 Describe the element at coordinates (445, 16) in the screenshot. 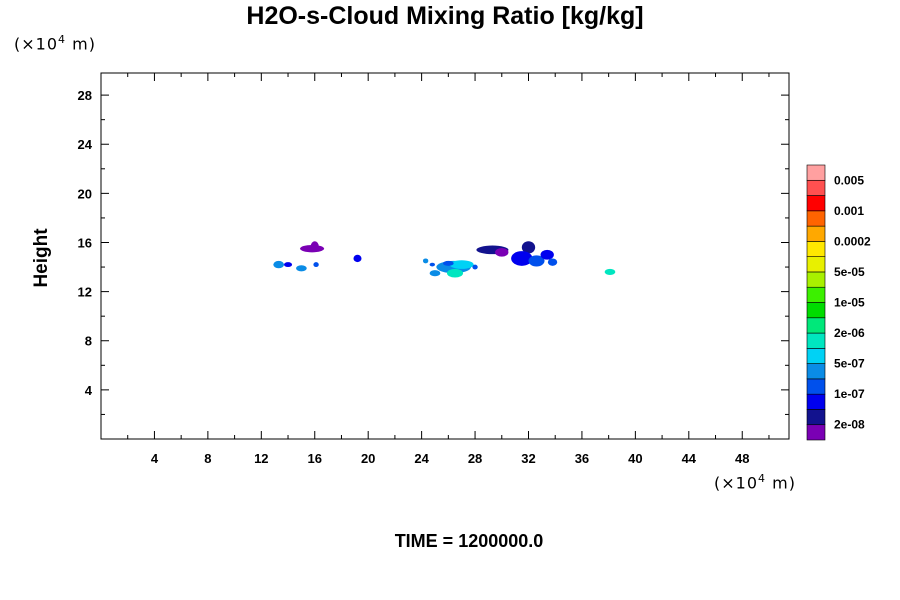

I see `chart-title: H2O-s-Cloud Mixing Ratio [kg/kg]` at that location.